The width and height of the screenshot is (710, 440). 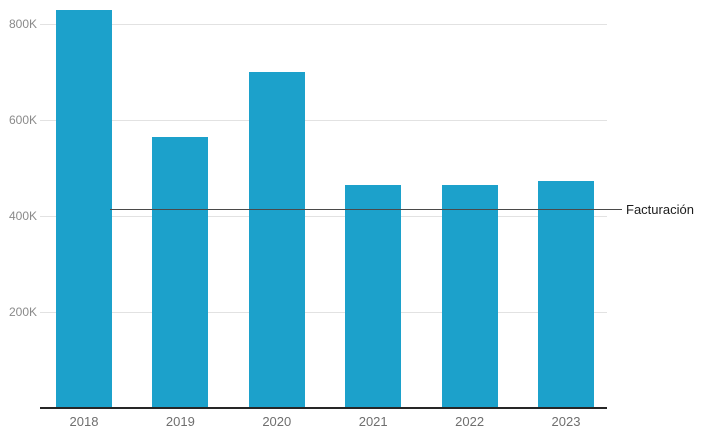 I want to click on bar-2020, so click(x=276, y=240).